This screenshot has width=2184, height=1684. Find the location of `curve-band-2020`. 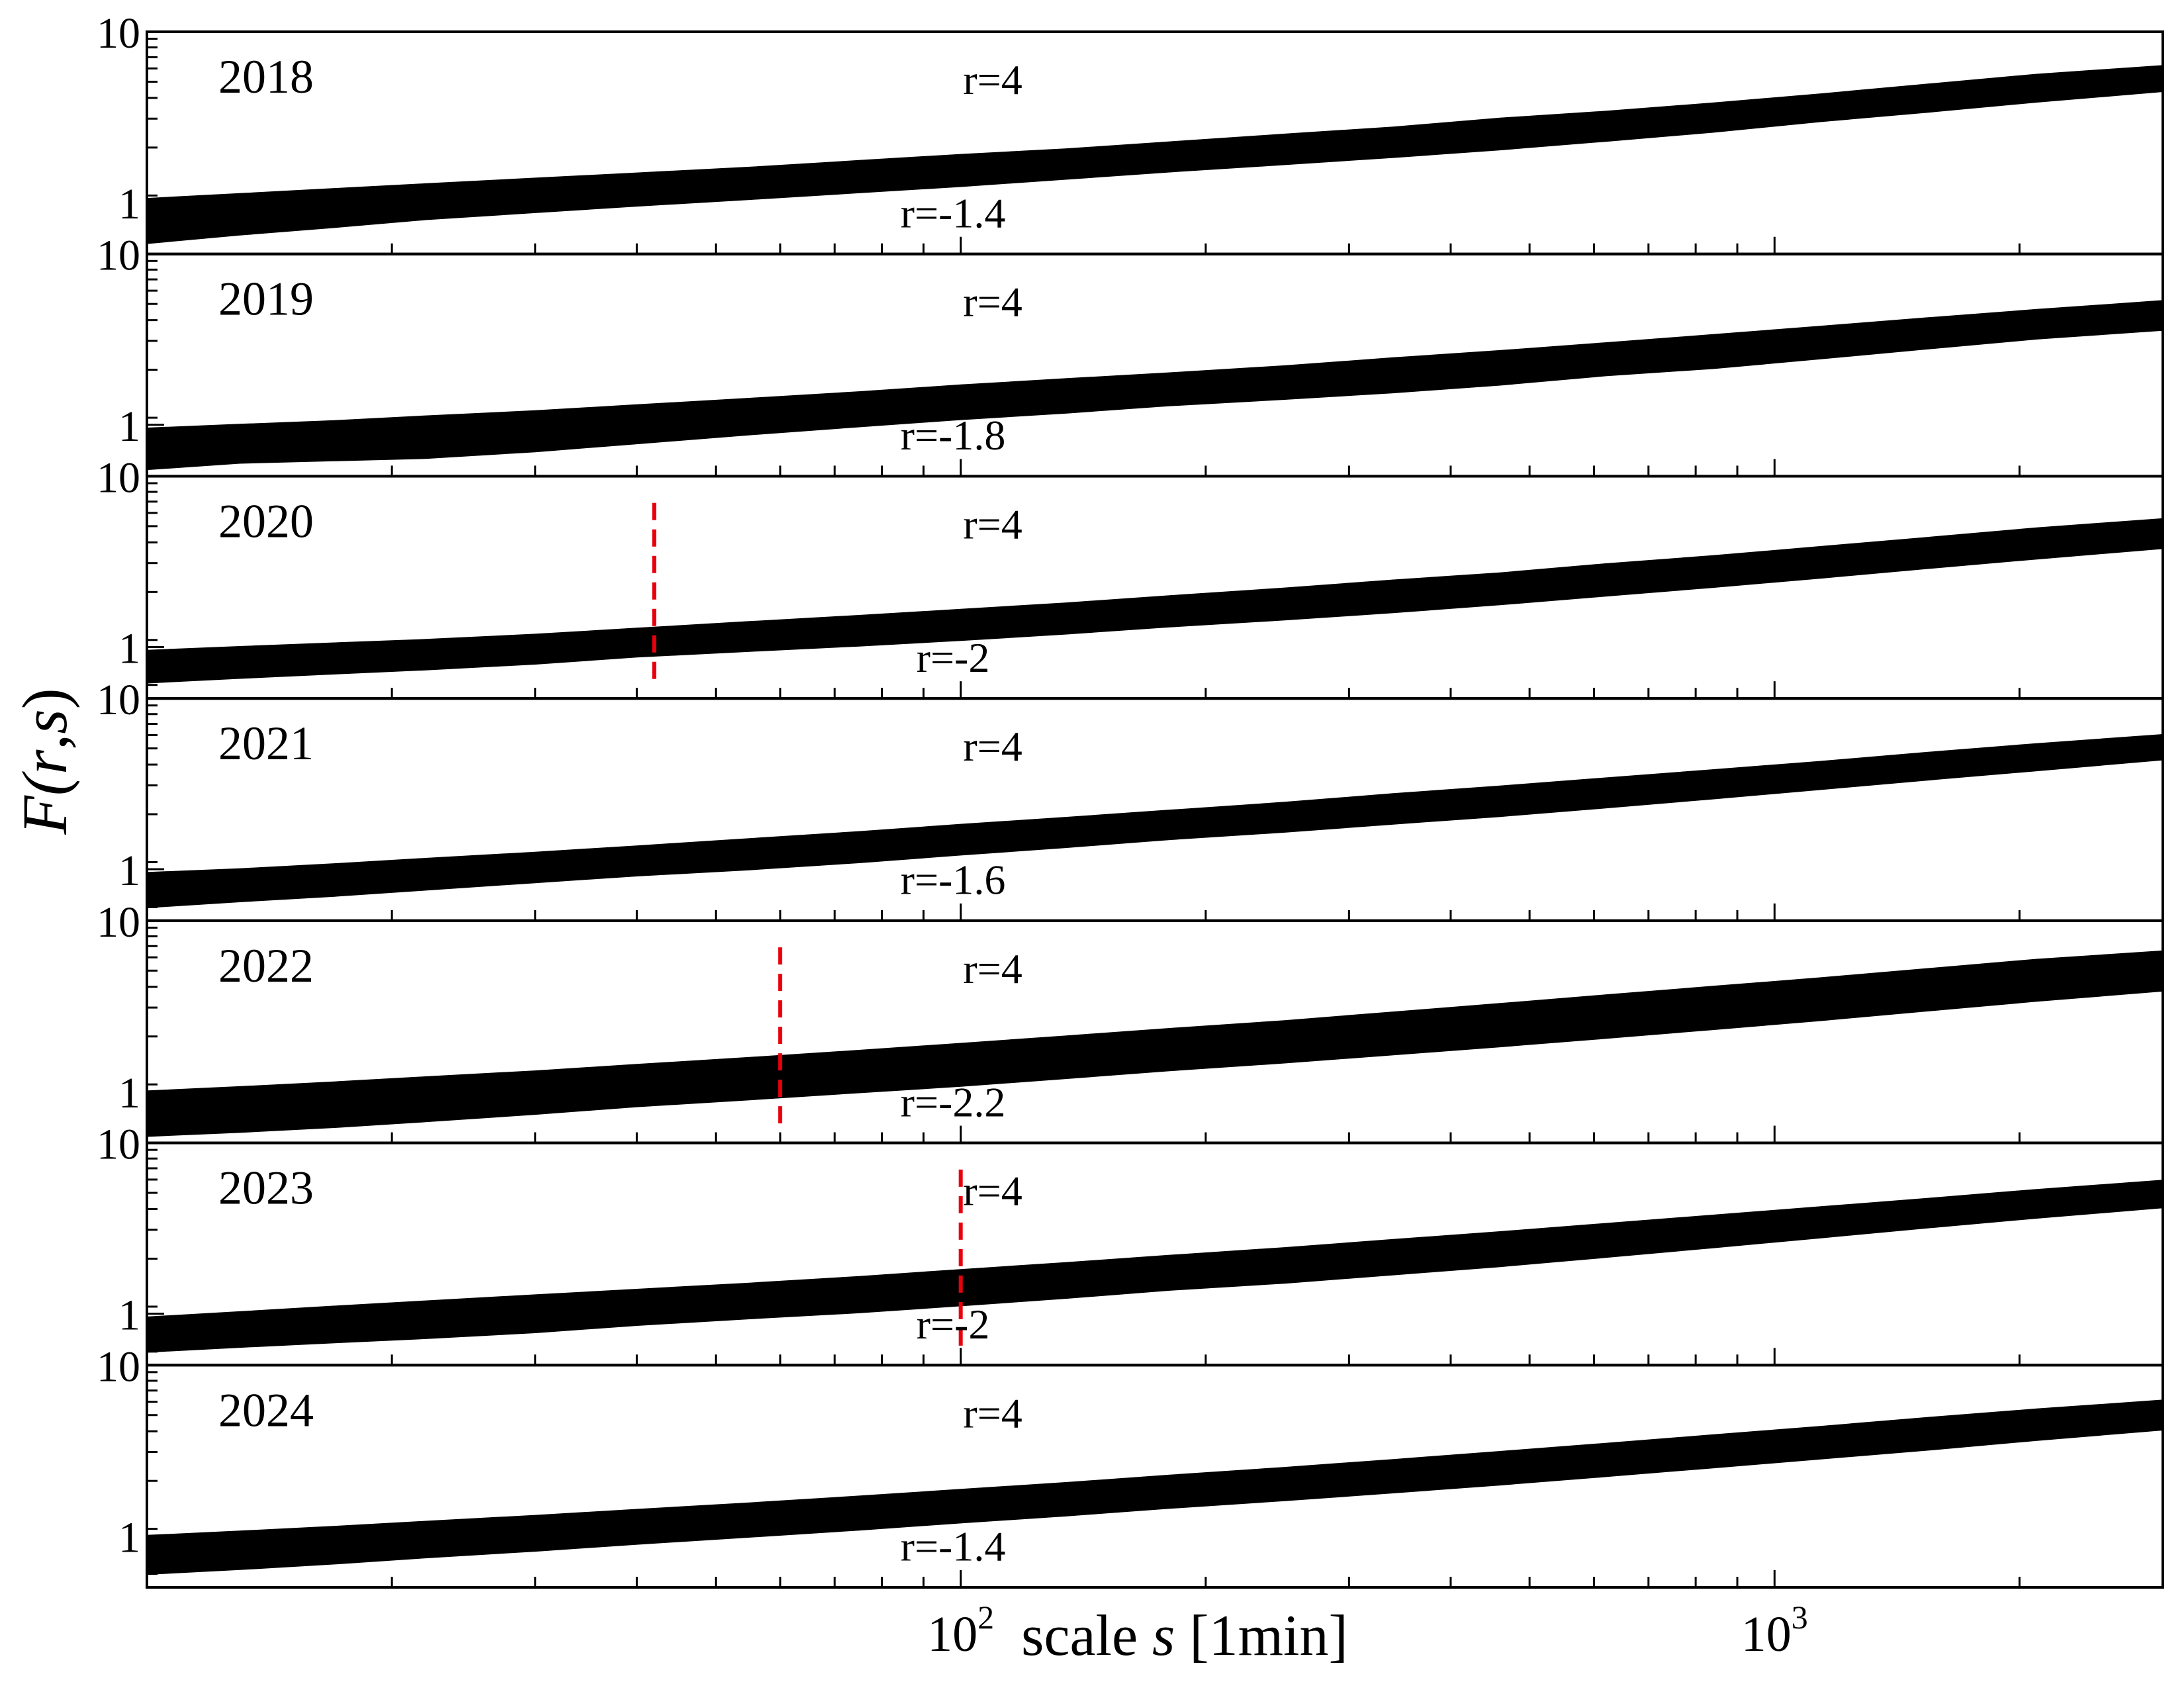

curve-band-2020 is located at coordinates (1155, 601).